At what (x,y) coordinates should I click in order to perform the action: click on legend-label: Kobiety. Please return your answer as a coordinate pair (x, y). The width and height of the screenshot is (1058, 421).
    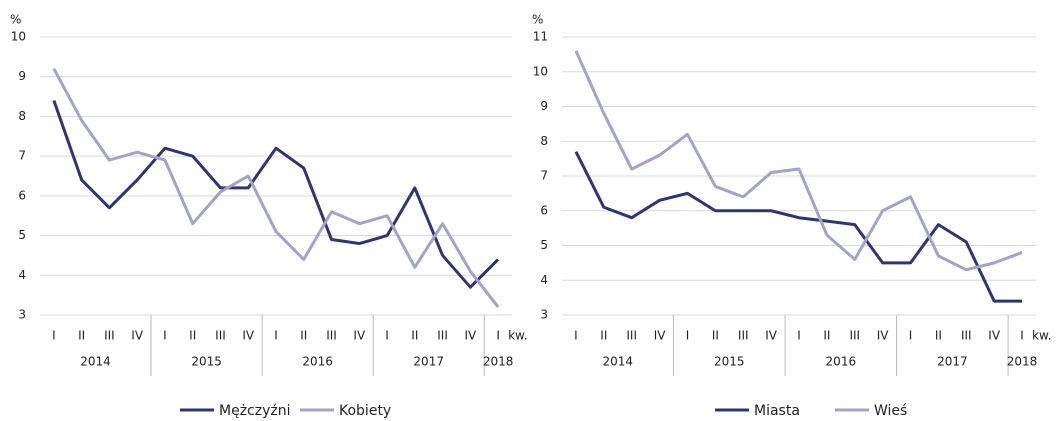
    Looking at the image, I should click on (365, 411).